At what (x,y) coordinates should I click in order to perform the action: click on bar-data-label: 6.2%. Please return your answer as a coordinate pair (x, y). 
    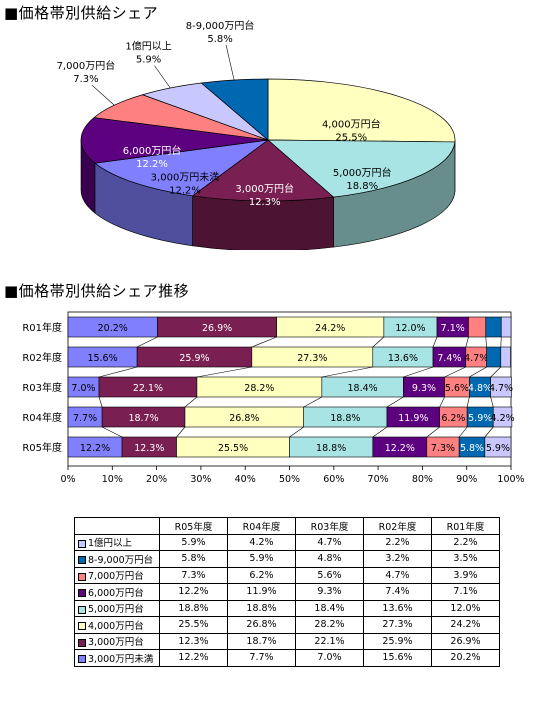
    Looking at the image, I should click on (453, 418).